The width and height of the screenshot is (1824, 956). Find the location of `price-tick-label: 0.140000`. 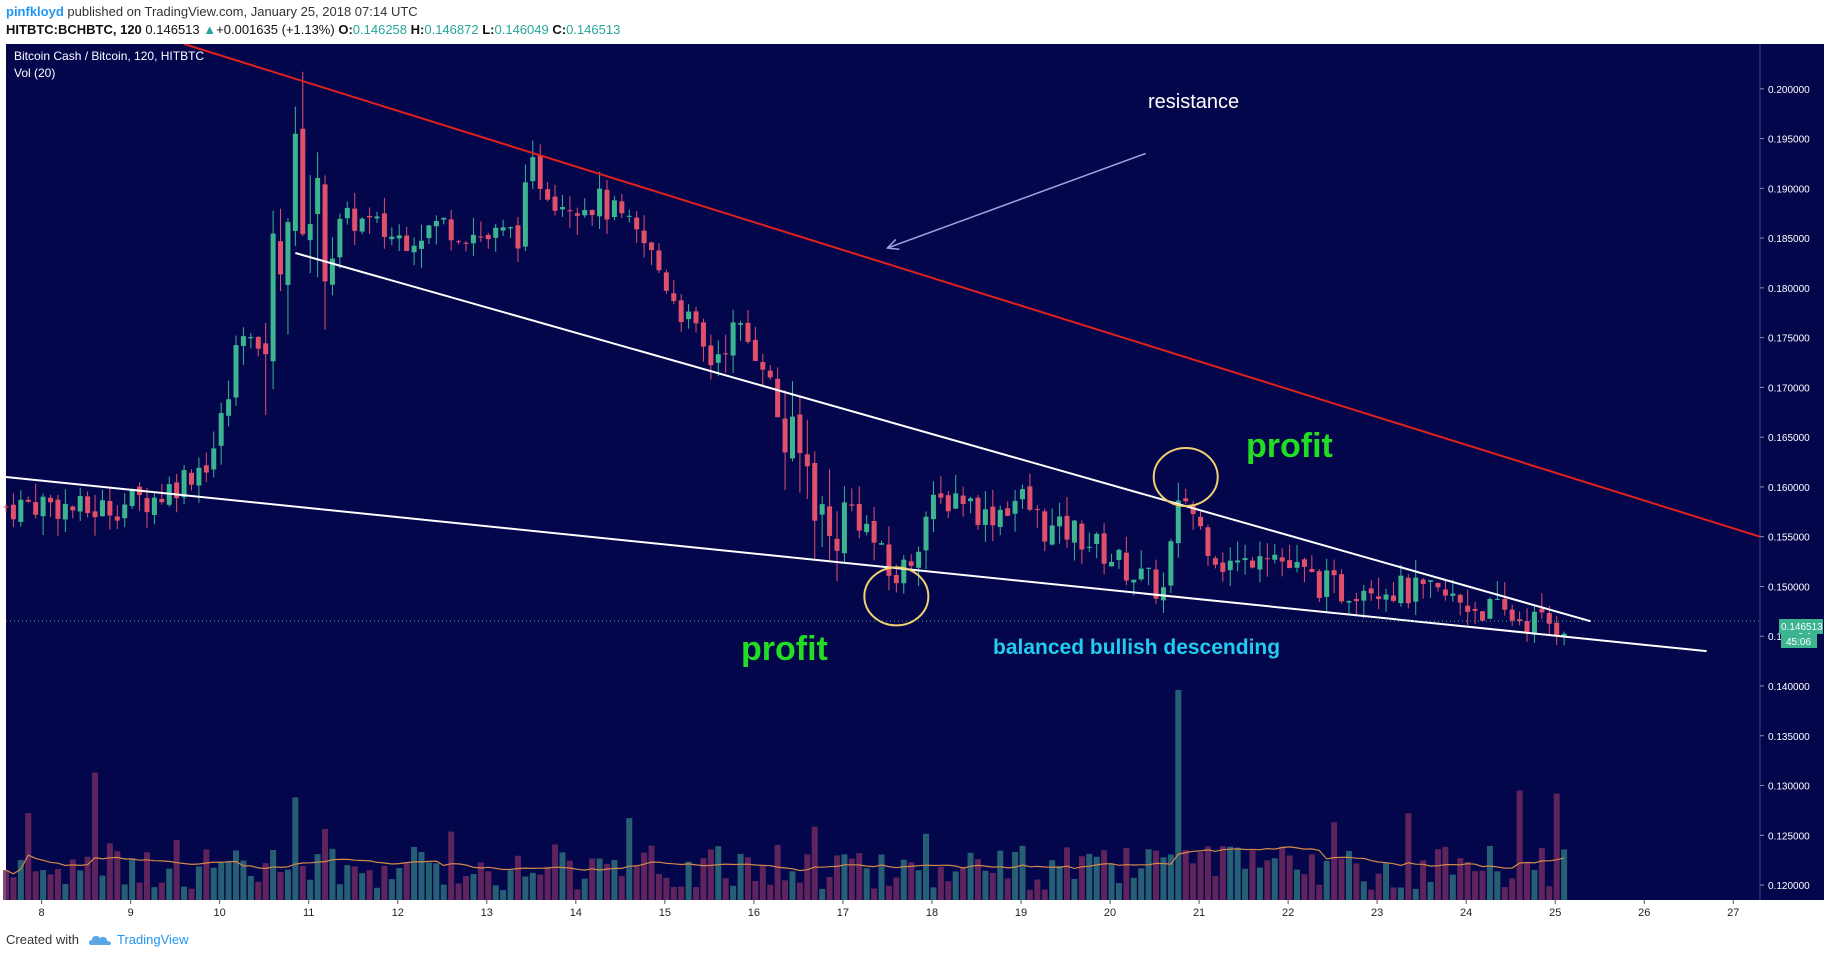

price-tick-label: 0.140000 is located at coordinates (1789, 687).